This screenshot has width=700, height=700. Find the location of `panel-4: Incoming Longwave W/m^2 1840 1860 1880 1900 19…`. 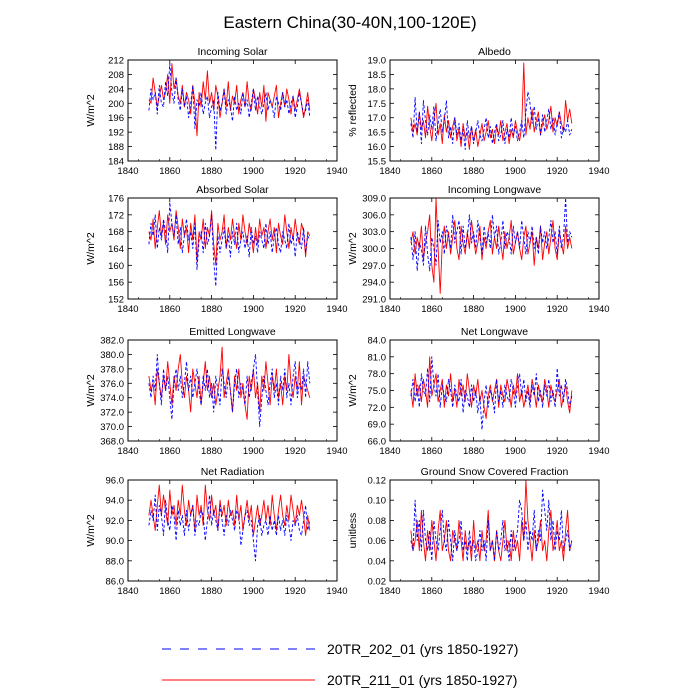

panel-4: Incoming Longwave W/m^2 1840 1860 1880 1900 19… is located at coordinates (478, 249).